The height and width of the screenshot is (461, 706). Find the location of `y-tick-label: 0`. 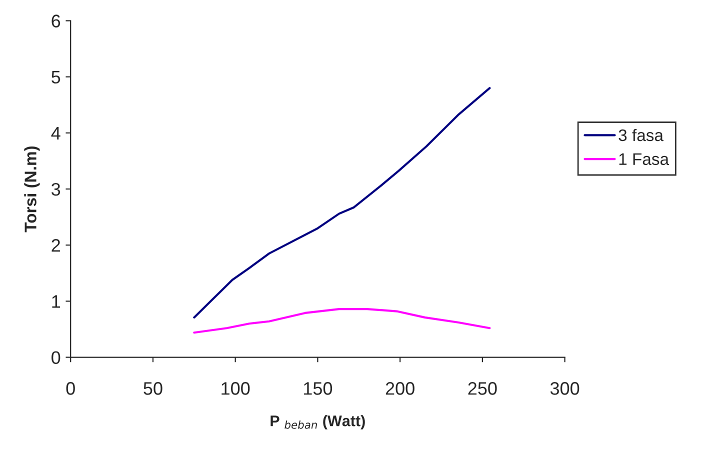

y-tick-label: 0 is located at coordinates (56, 357).